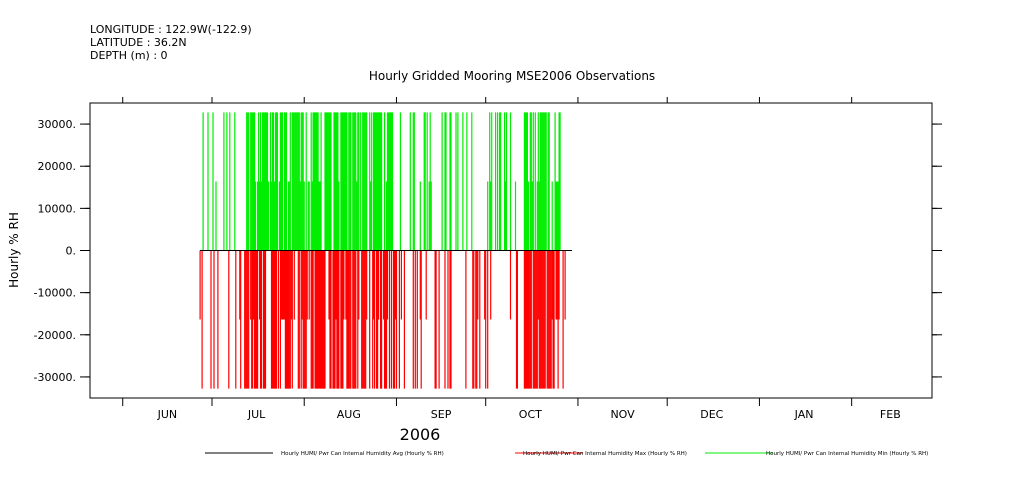  Describe the element at coordinates (55, 377) in the screenshot. I see `y-tick-label: -30000.` at that location.